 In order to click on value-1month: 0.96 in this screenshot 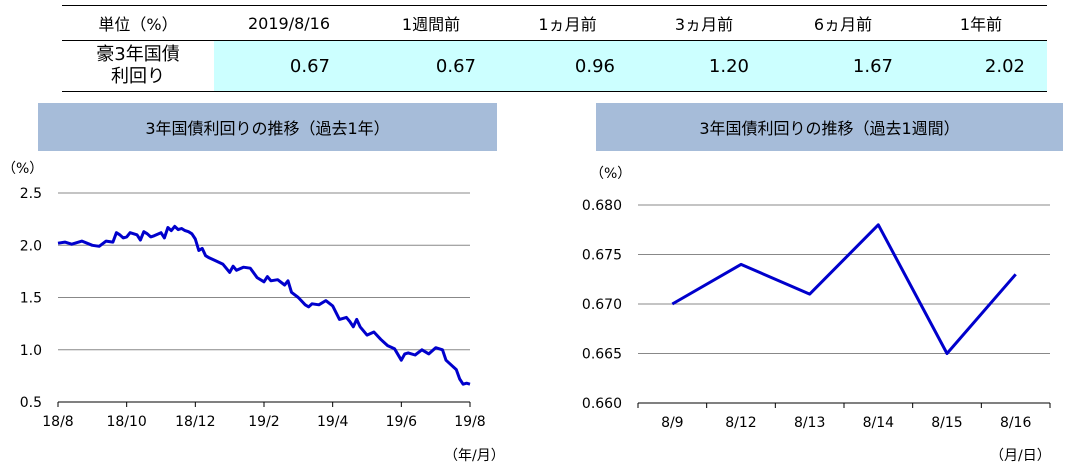, I will do `click(567, 66)`.